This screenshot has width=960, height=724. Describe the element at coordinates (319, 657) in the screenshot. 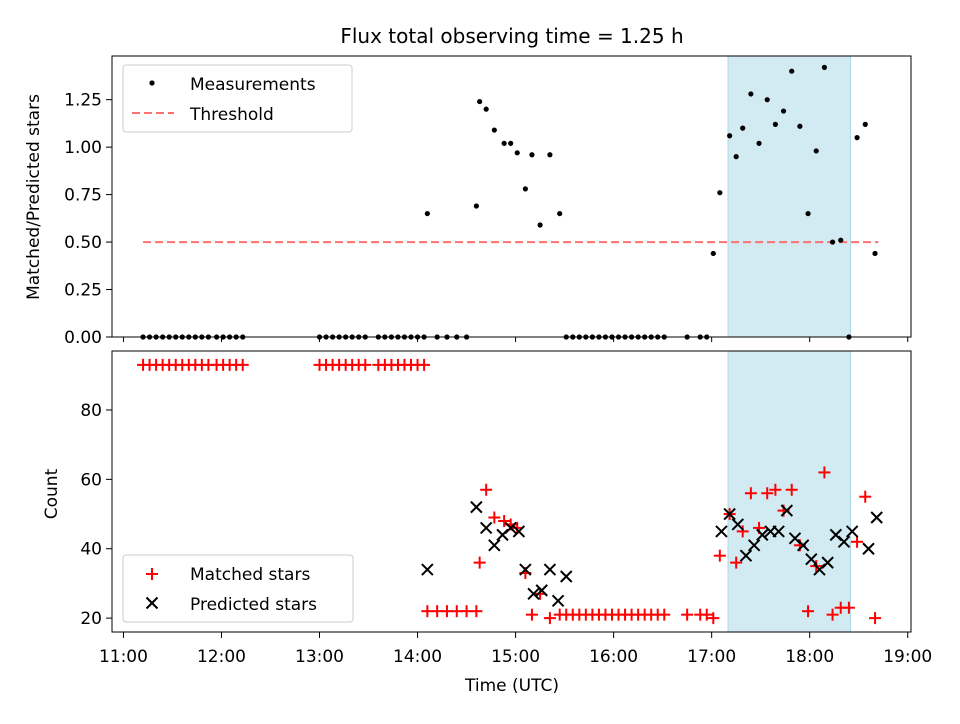

I see `x-tick-label: 13:00` at that location.